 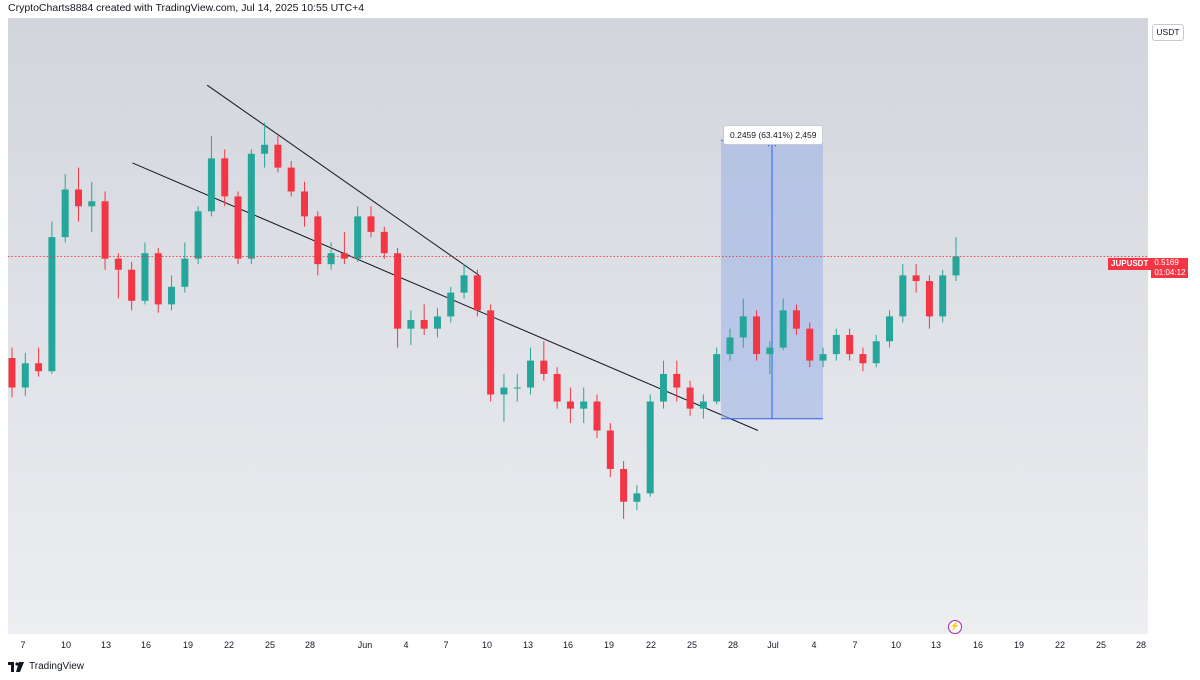 What do you see at coordinates (955, 627) in the screenshot?
I see `lightning-icon: ⚡` at bounding box center [955, 627].